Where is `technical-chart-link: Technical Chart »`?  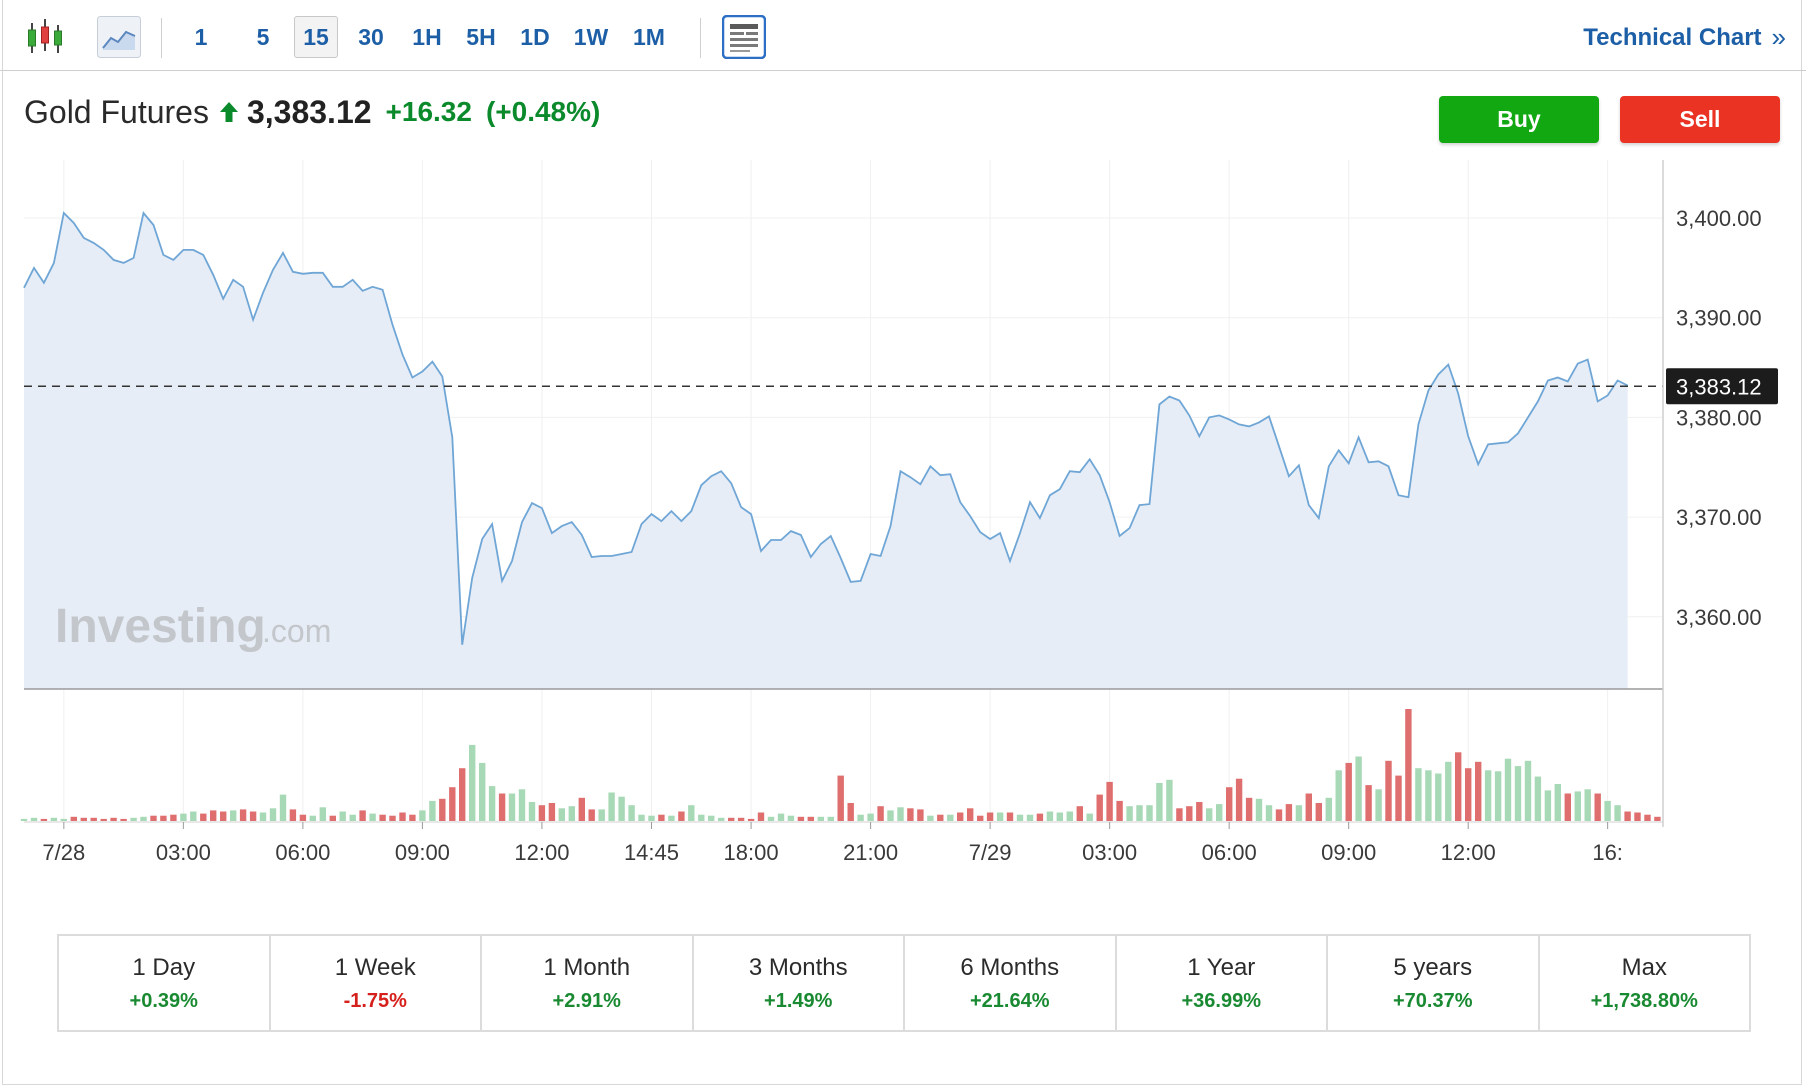
technical-chart-link: Technical Chart » is located at coordinates (1684, 37).